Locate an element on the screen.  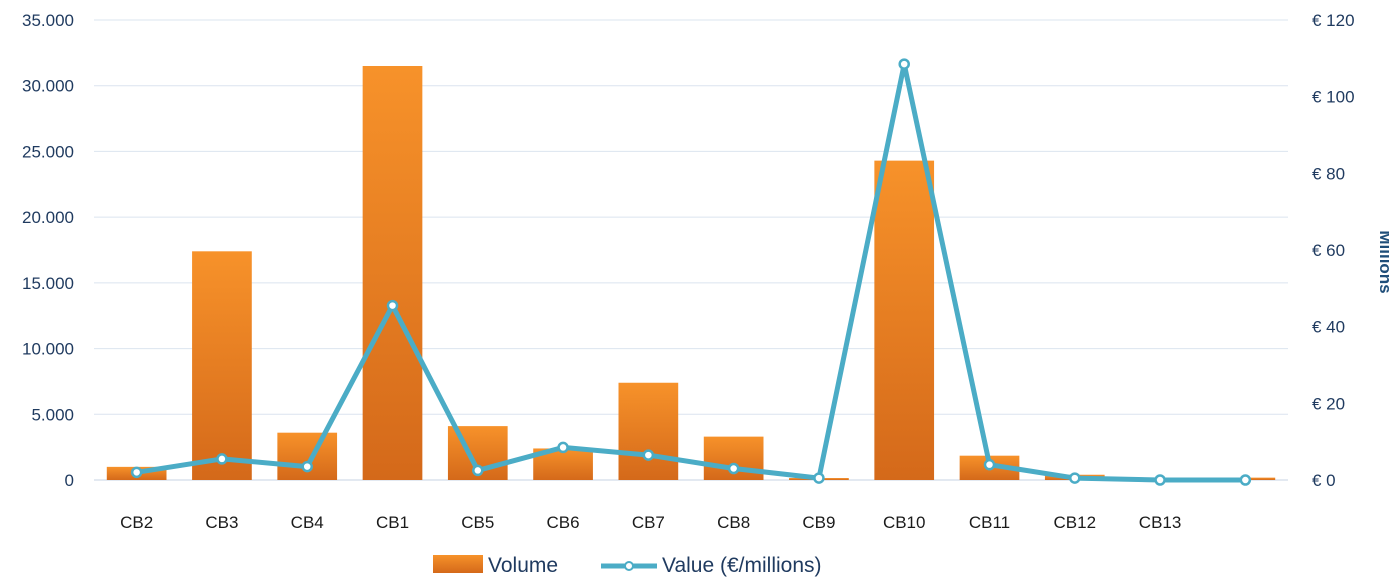
left-tick-label: 25.000 is located at coordinates (48, 151).